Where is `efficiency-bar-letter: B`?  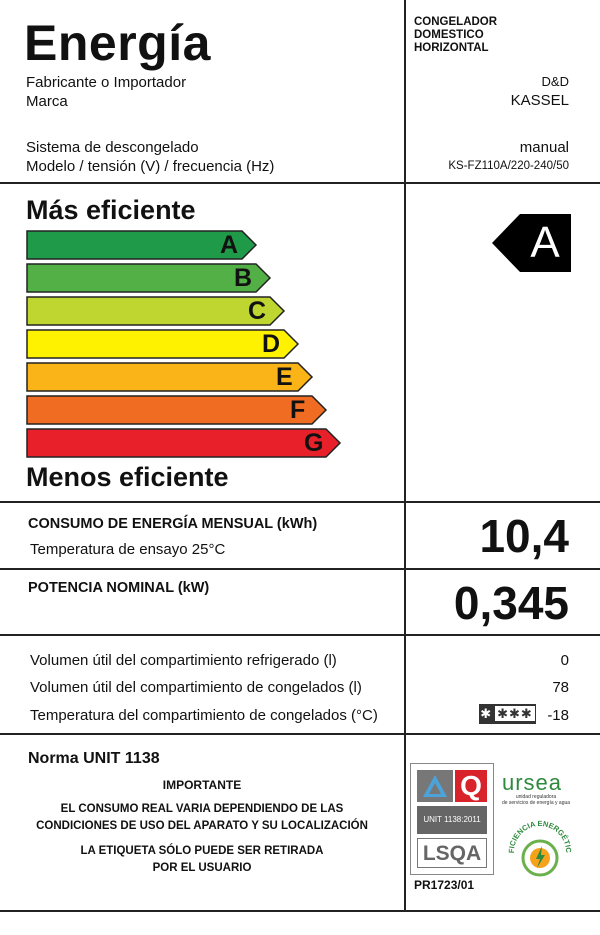 efficiency-bar-letter: B is located at coordinates (243, 278).